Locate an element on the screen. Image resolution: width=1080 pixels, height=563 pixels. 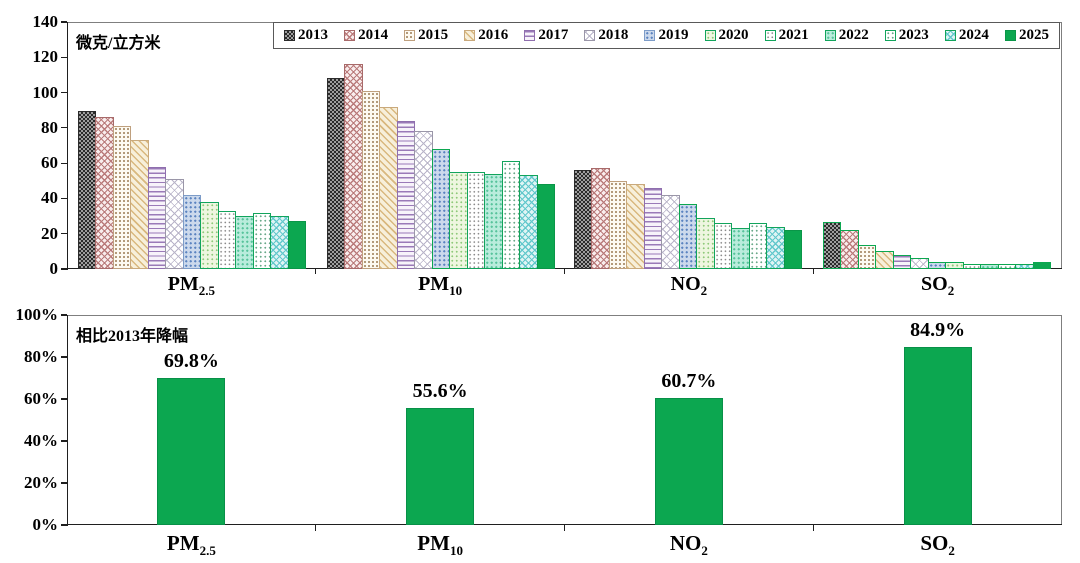
bottom-xlabel-PM2.5: PM2.5 is located at coordinates (191, 545).